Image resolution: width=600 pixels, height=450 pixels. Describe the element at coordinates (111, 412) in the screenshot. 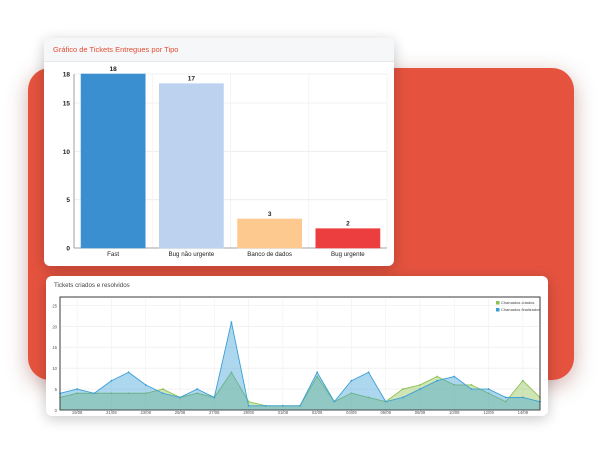

I see `x-tick-label: 21/08` at that location.